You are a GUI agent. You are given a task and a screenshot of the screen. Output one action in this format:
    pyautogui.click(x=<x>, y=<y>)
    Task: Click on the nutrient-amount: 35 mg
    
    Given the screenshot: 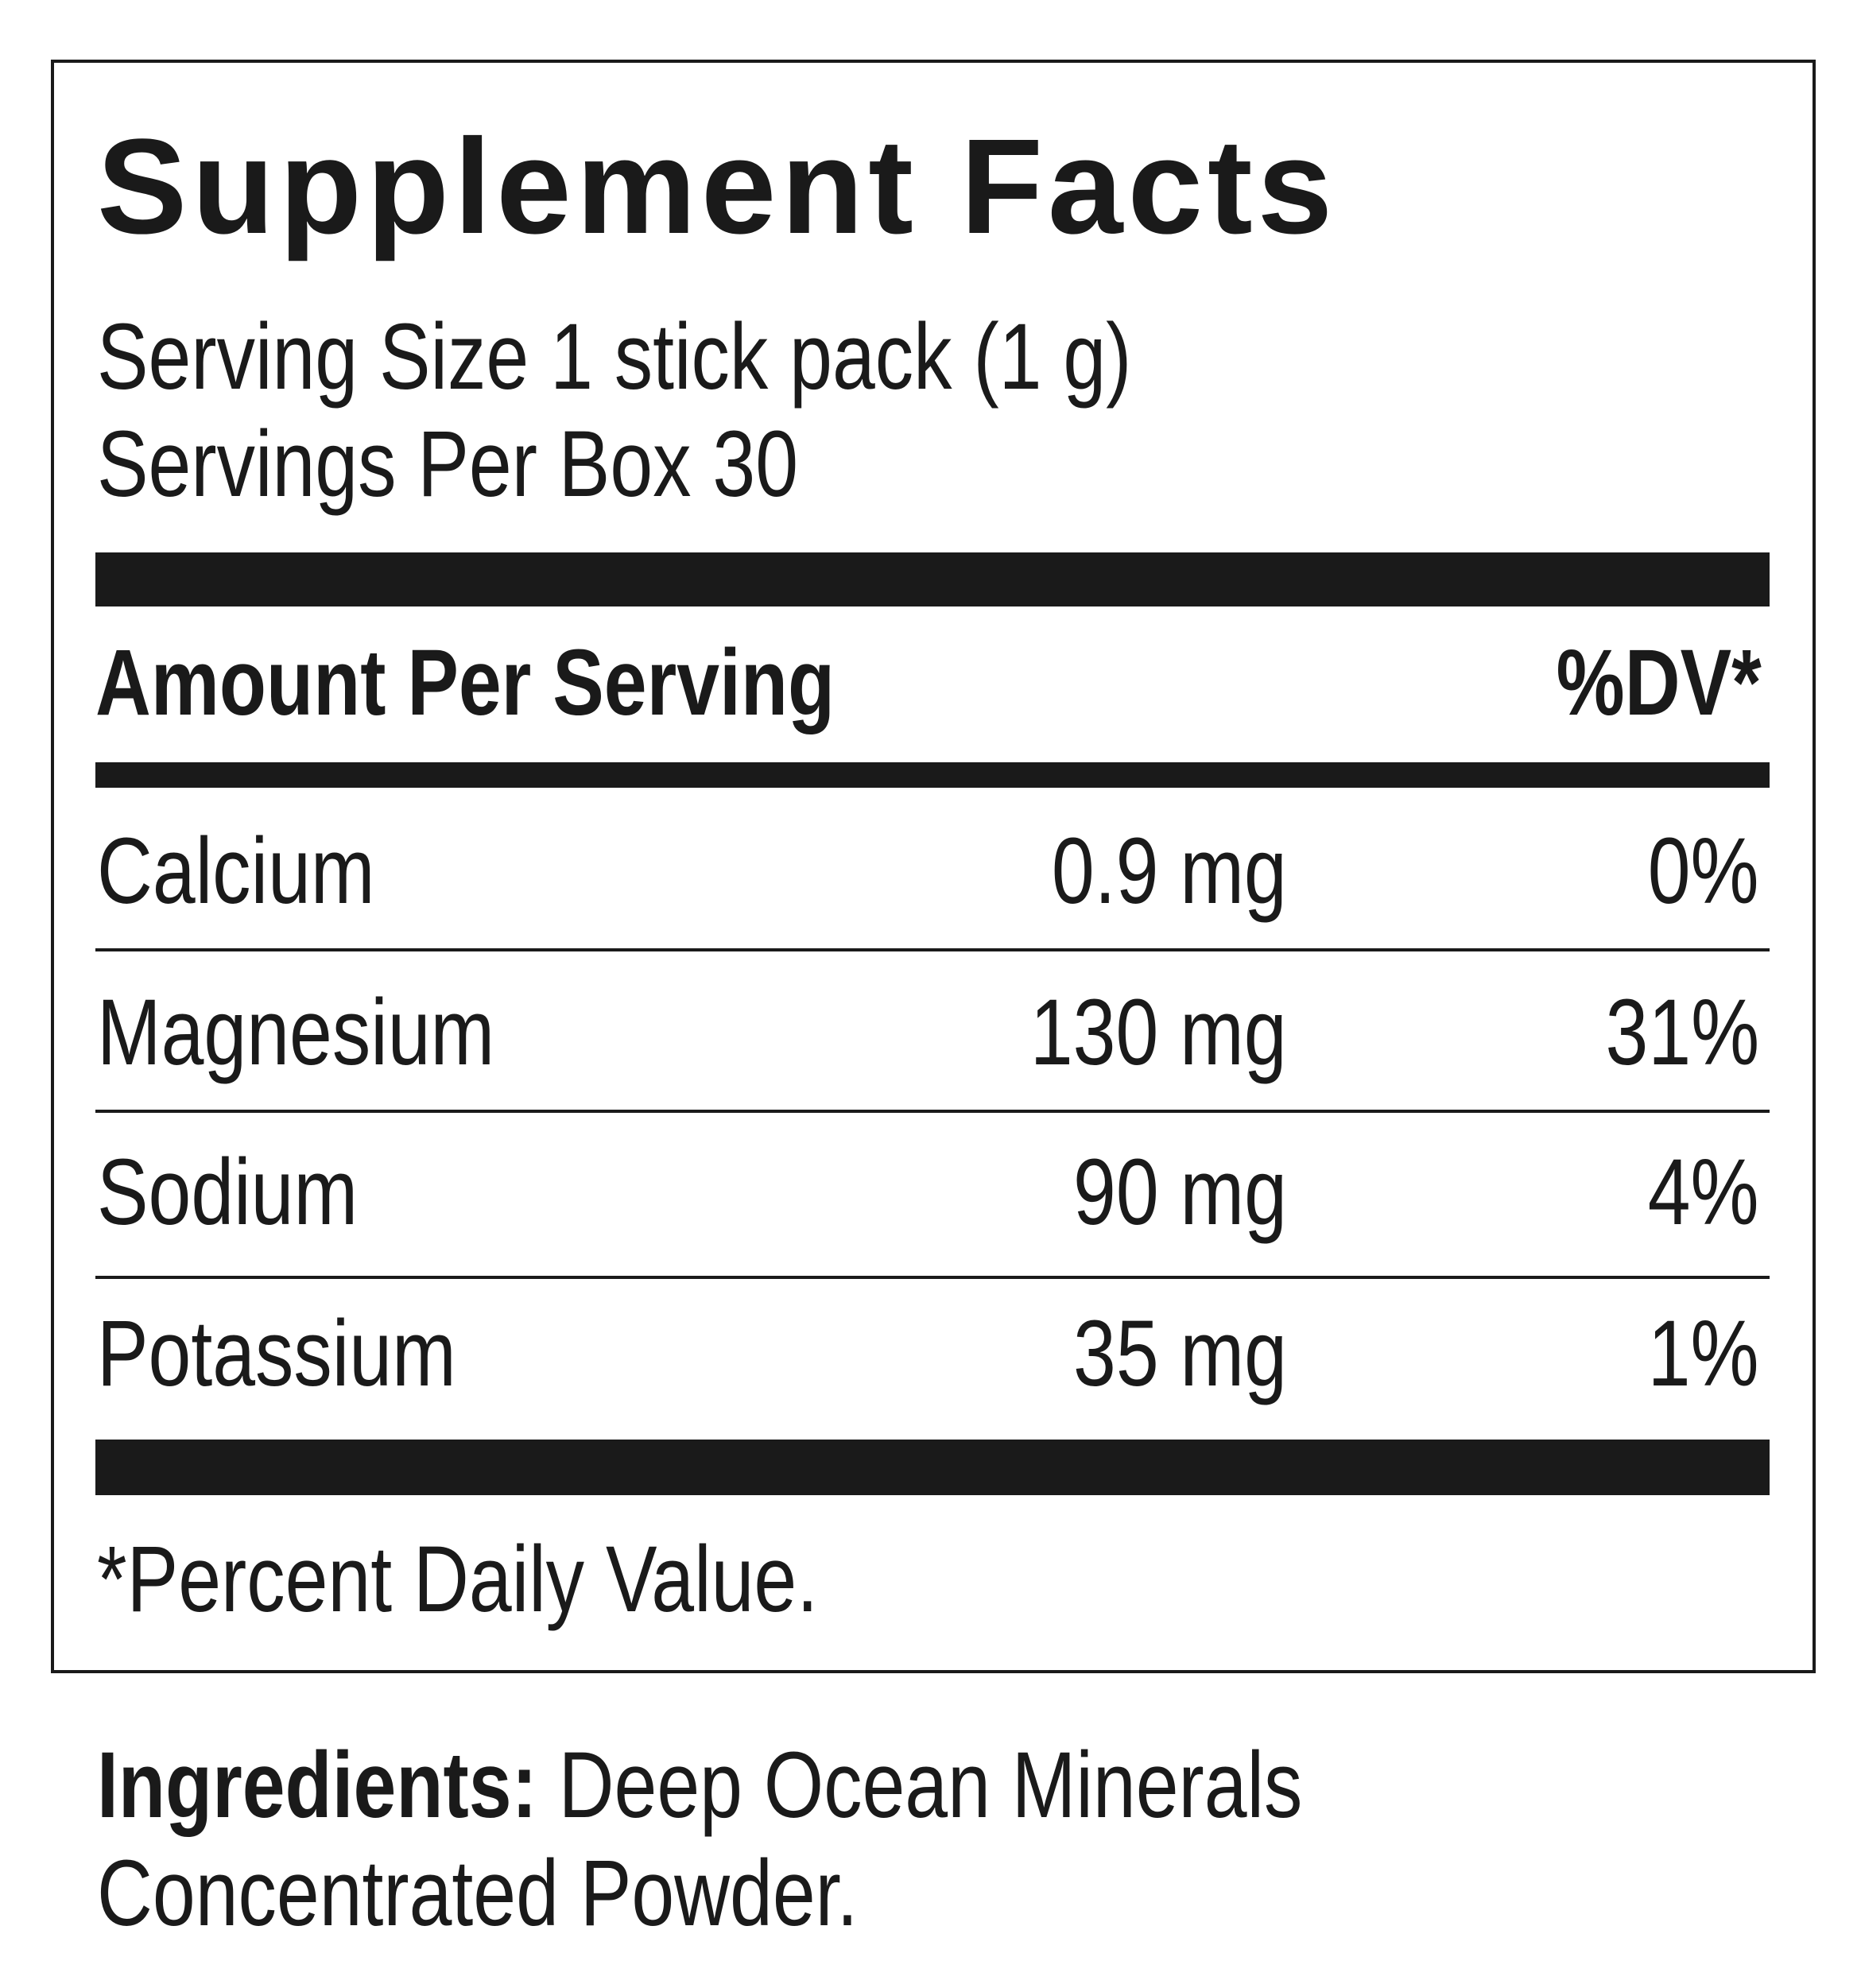 What is the action you would take?
    pyautogui.click(x=1180, y=1353)
    